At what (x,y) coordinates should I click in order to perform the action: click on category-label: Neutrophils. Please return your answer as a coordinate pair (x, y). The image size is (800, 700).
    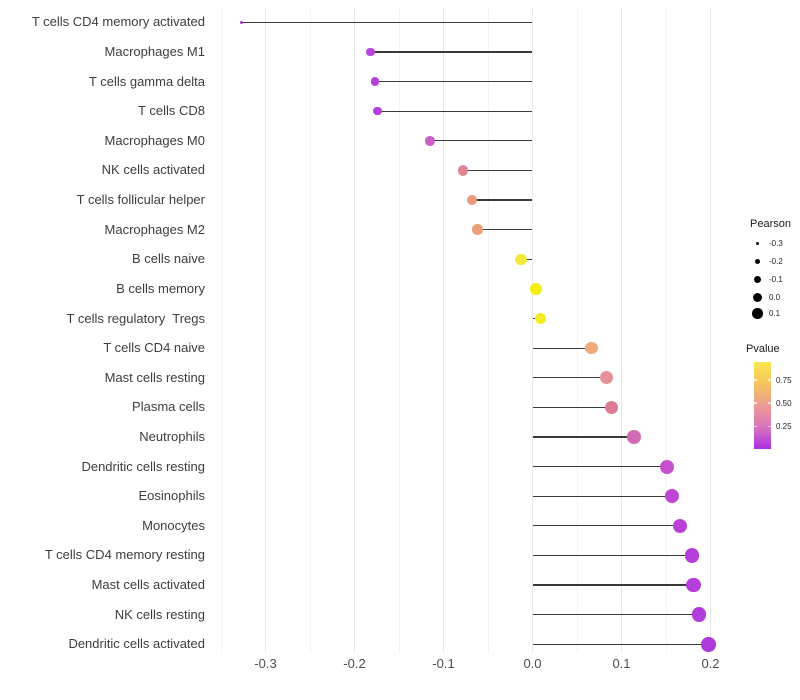
    Looking at the image, I should click on (172, 436).